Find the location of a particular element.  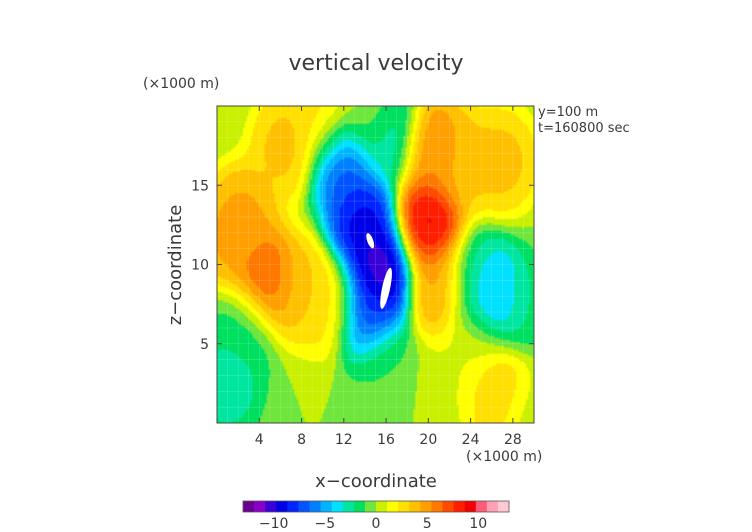

x-unit-label: (×1000 m) is located at coordinates (504, 457).